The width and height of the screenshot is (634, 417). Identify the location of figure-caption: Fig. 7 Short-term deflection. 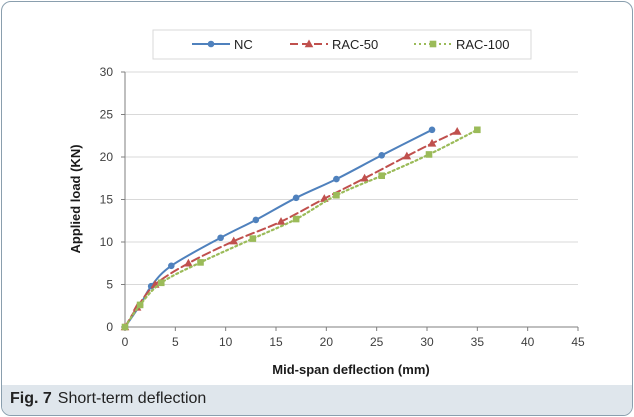
(108, 399).